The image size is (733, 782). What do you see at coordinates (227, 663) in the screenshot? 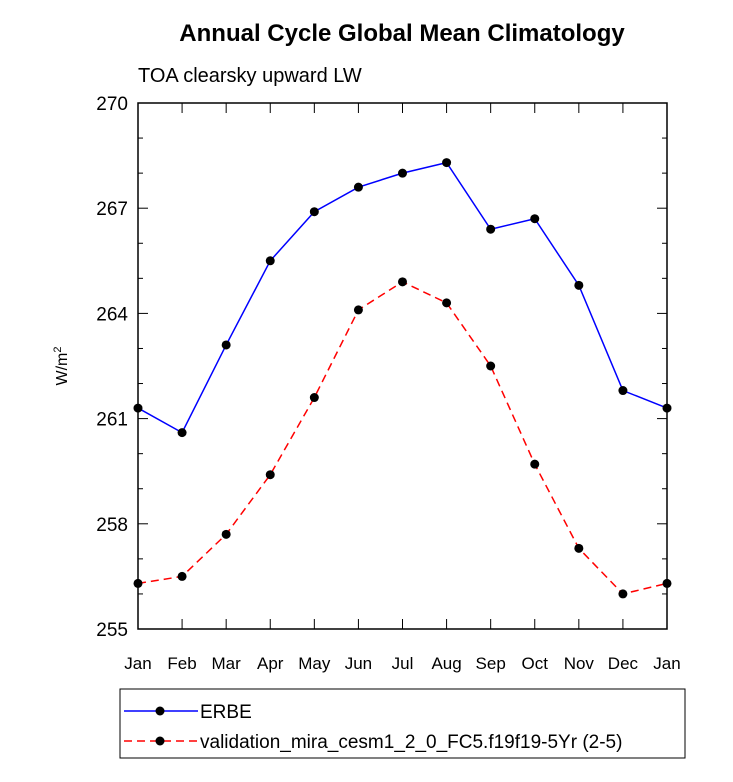
I see `x-tick-label: Mar` at bounding box center [227, 663].